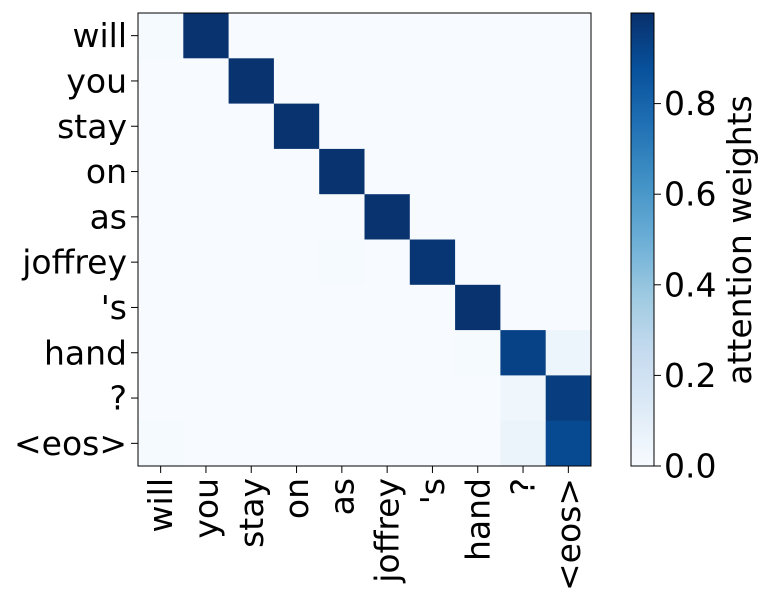 This screenshot has width=767, height=604. What do you see at coordinates (251, 513) in the screenshot?
I see `x-tick-label: stay` at bounding box center [251, 513].